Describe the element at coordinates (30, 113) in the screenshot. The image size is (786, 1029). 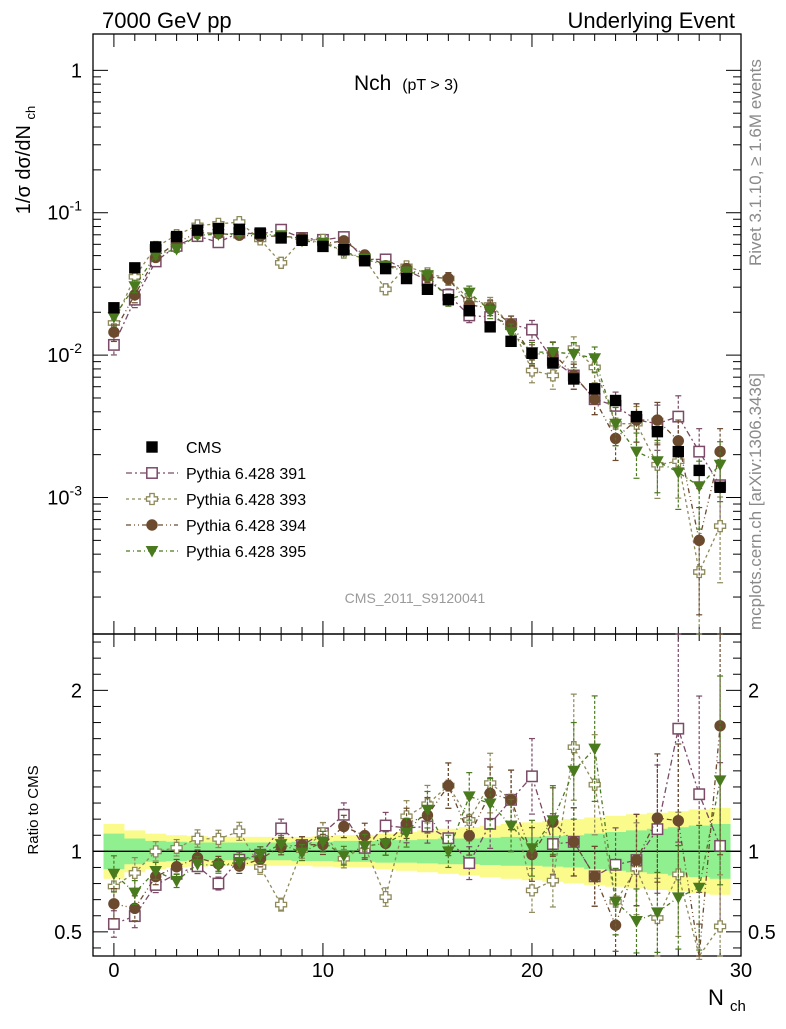
I see `ylabel-top-sub: ch` at that location.